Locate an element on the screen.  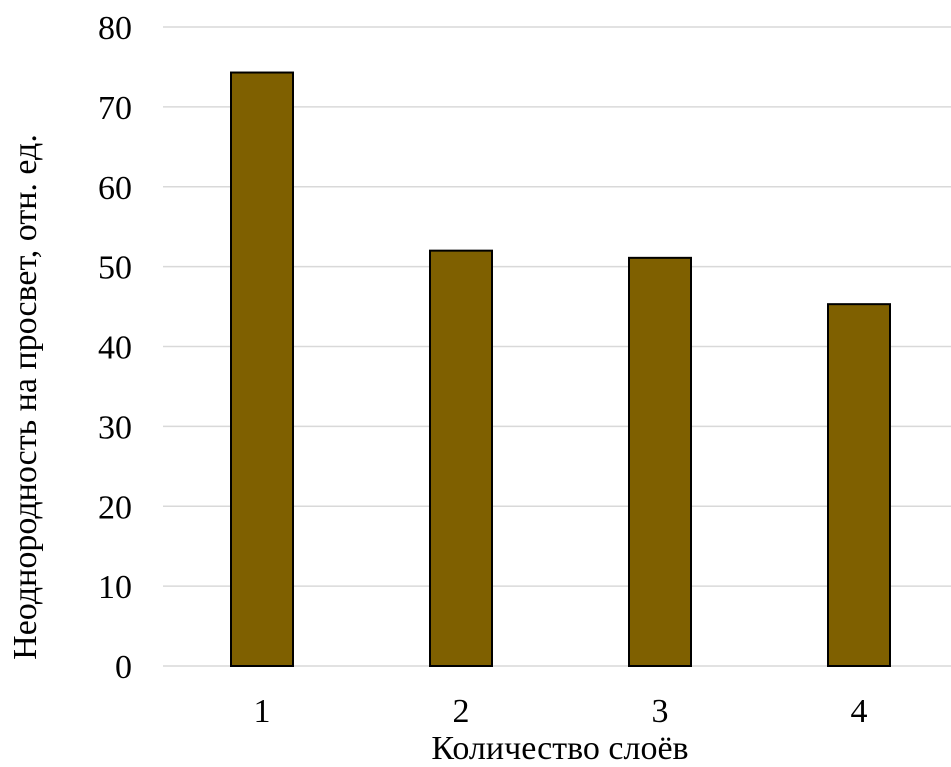
y-tick-label: 70 is located at coordinates (115, 108).